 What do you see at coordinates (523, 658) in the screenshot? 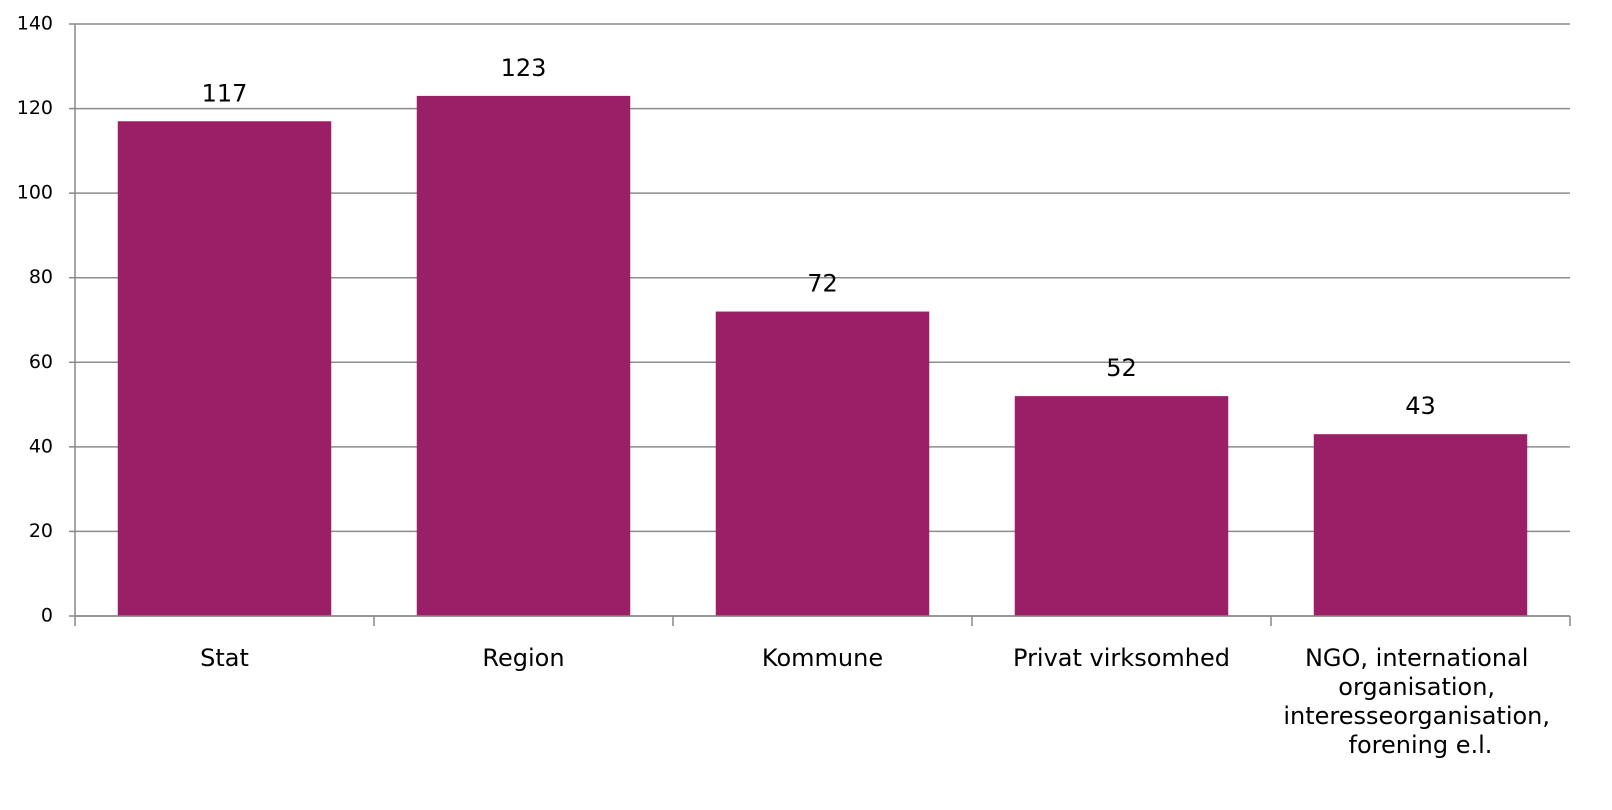
I see `x-tick-label: Region` at bounding box center [523, 658].